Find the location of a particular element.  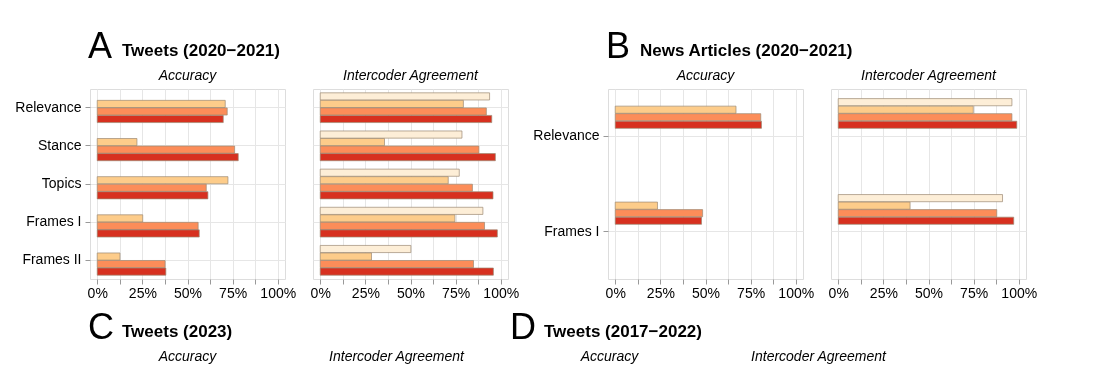

text: Tweets (2017−2022) is located at coordinates (623, 331).